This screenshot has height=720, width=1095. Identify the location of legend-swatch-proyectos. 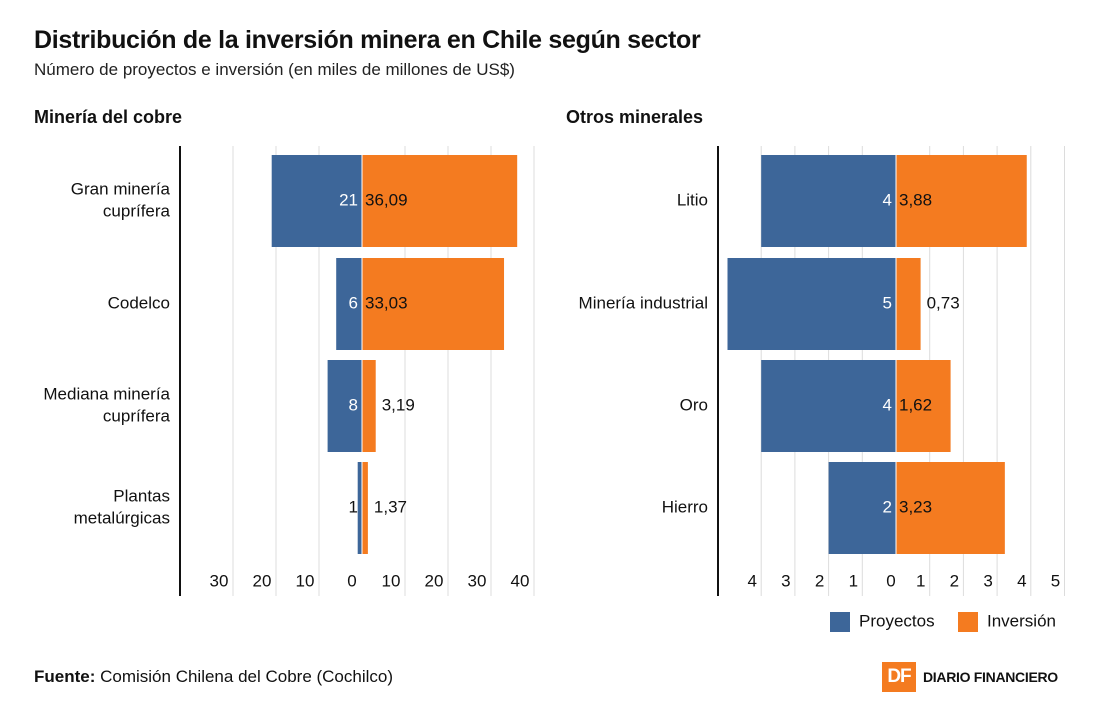
(840, 622).